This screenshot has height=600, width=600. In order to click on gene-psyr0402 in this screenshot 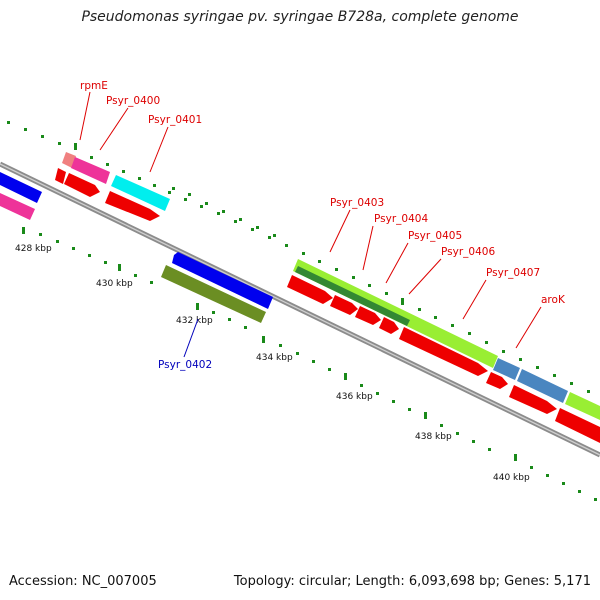, I will do `click(213, 294)`.